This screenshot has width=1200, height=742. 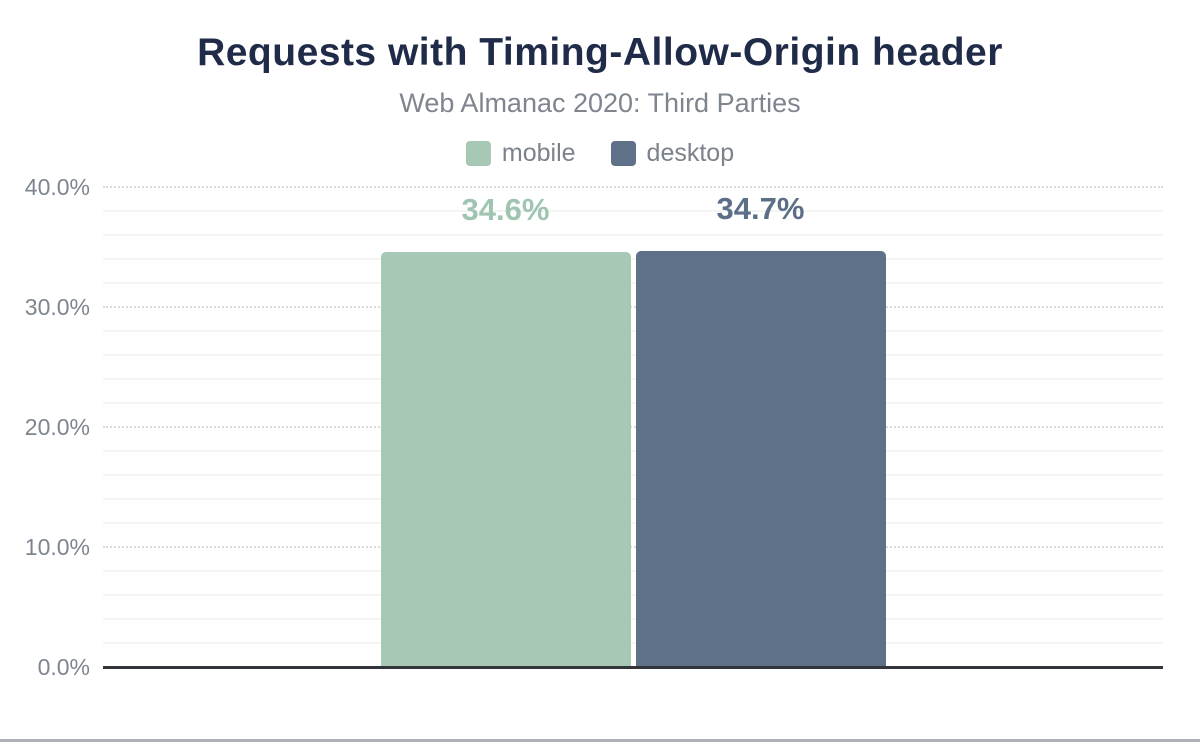 What do you see at coordinates (57, 427) in the screenshot?
I see `y-axis-tick-label: 20.0%` at bounding box center [57, 427].